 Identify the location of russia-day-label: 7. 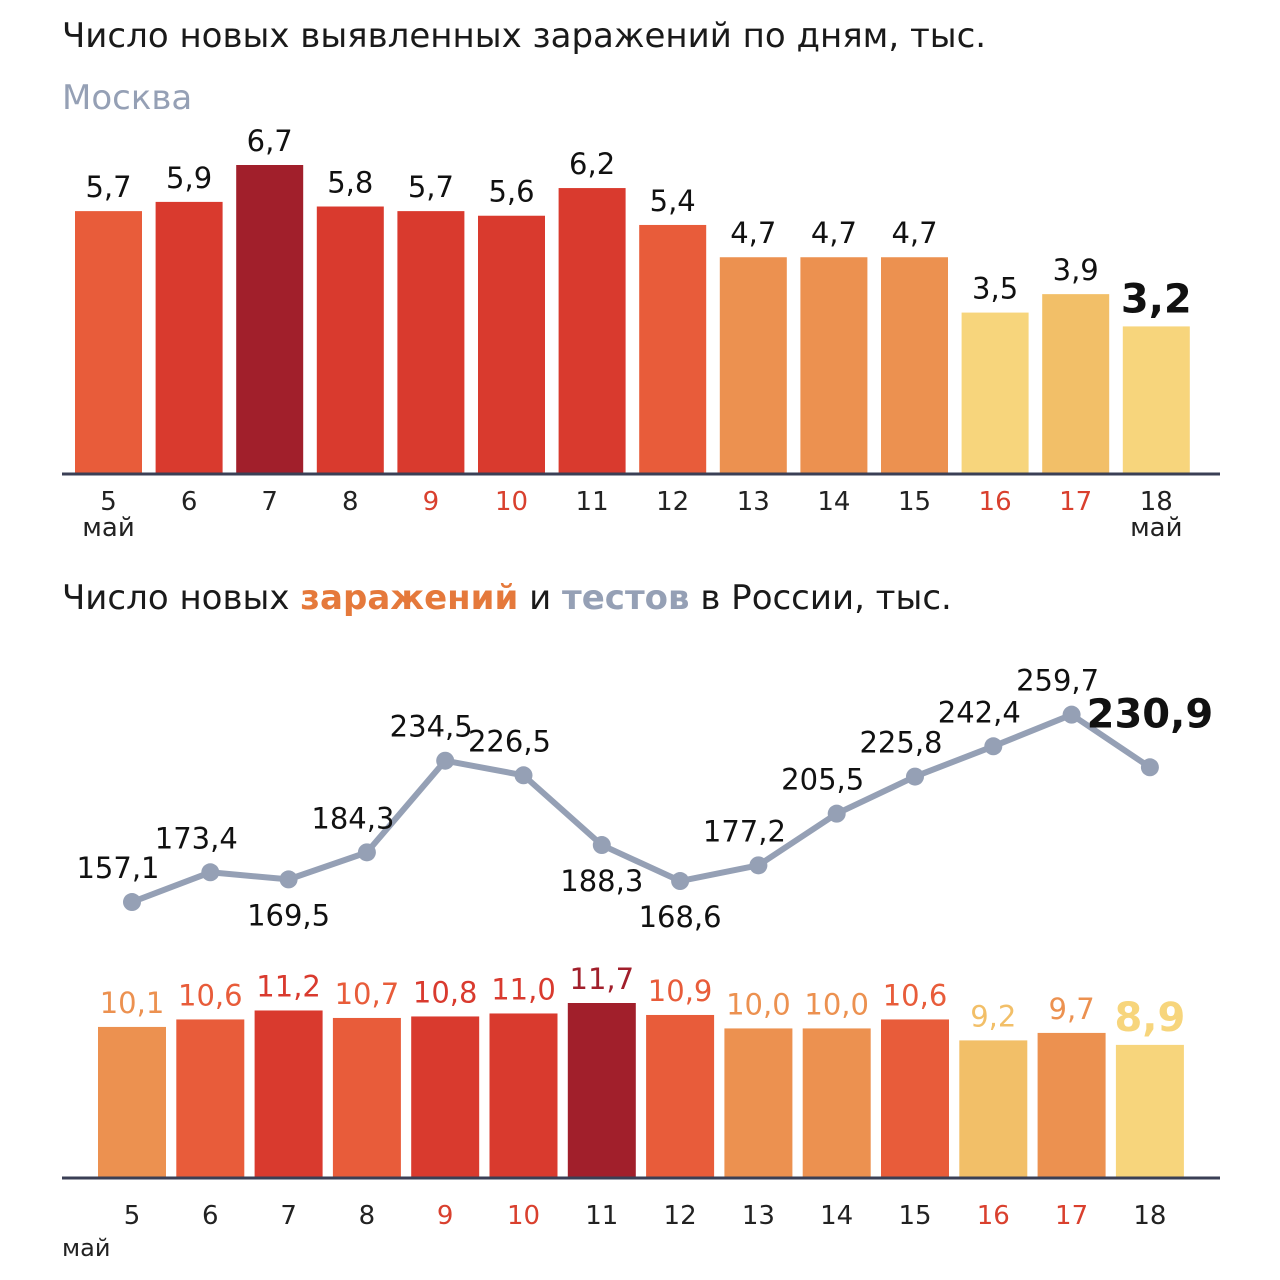
(288, 1216).